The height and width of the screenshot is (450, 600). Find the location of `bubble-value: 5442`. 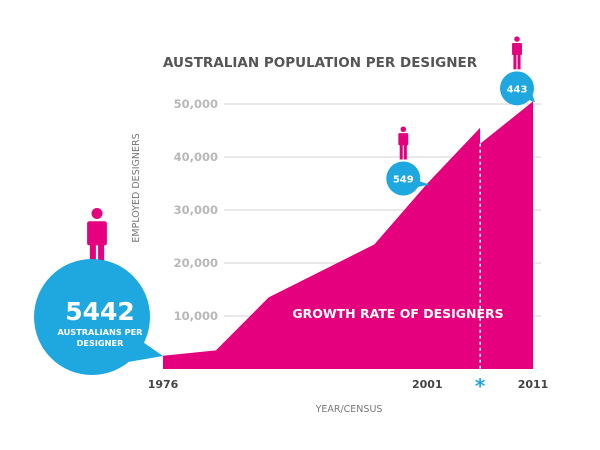

bubble-value: 5442 is located at coordinates (100, 311).